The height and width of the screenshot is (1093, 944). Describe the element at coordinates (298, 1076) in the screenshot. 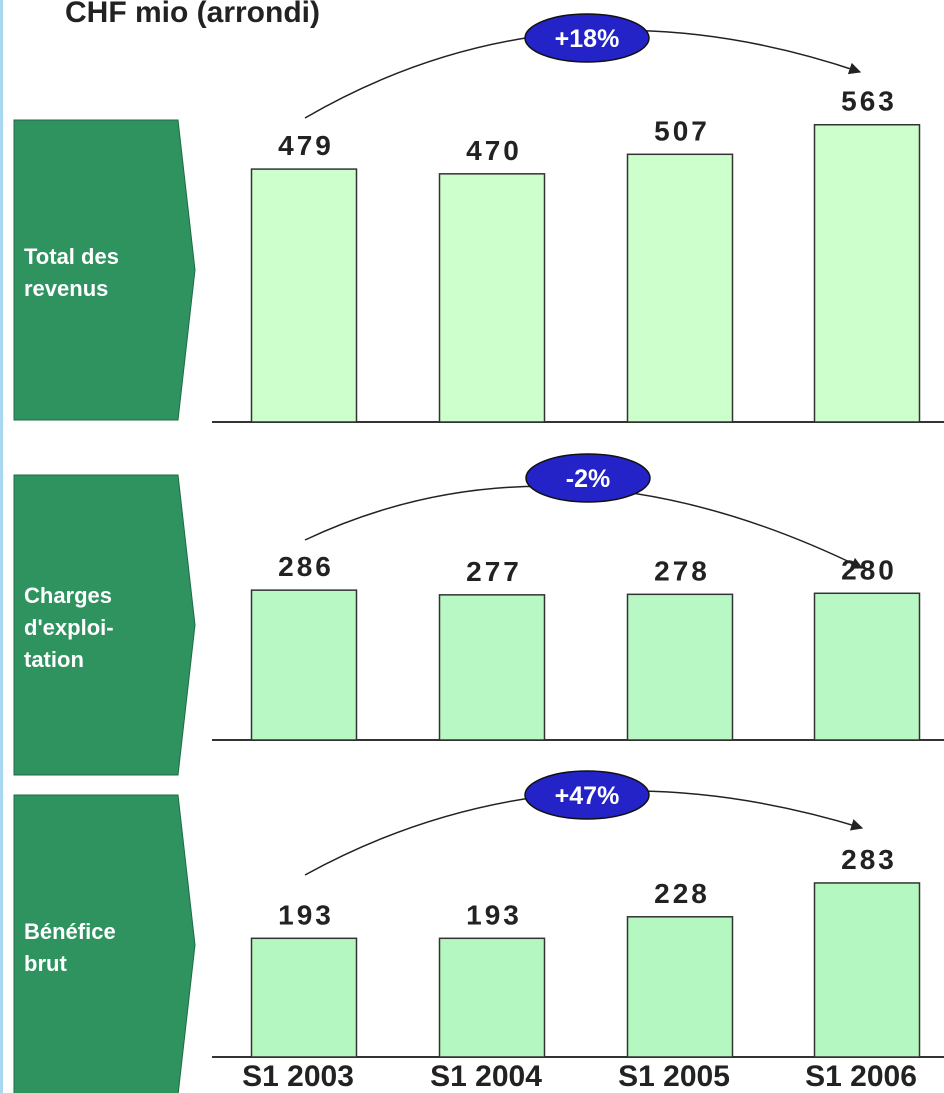

I see `x-tick-label: S1 2003` at that location.